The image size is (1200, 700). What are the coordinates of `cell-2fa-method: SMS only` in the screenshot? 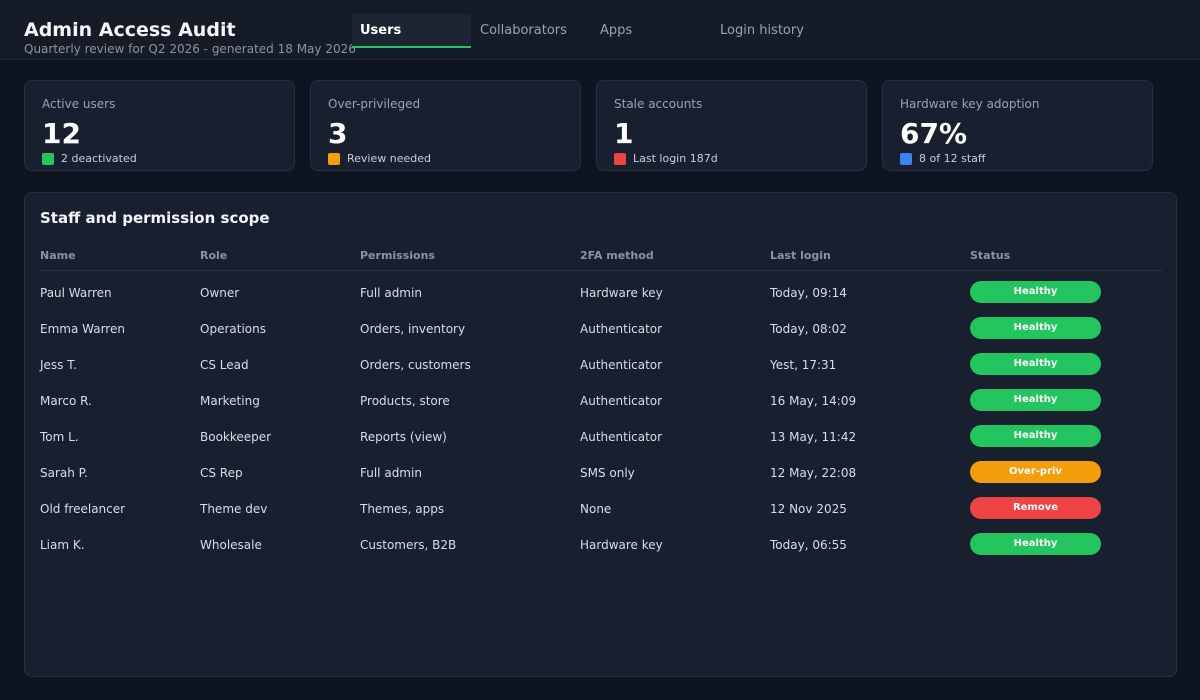 It's located at (607, 473).